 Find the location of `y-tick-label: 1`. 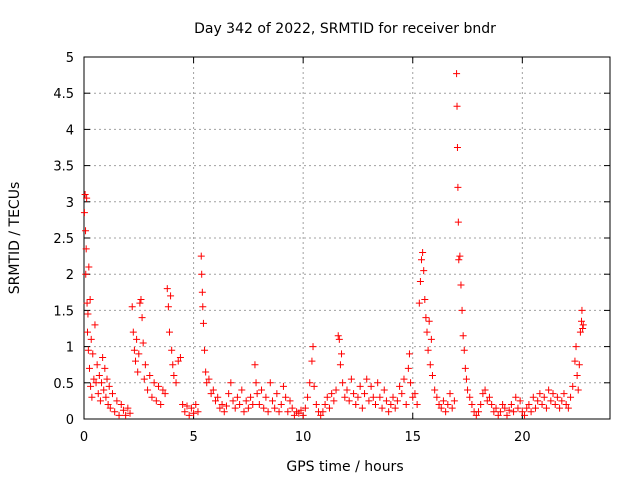

y-tick-label: 1 is located at coordinates (70, 348).